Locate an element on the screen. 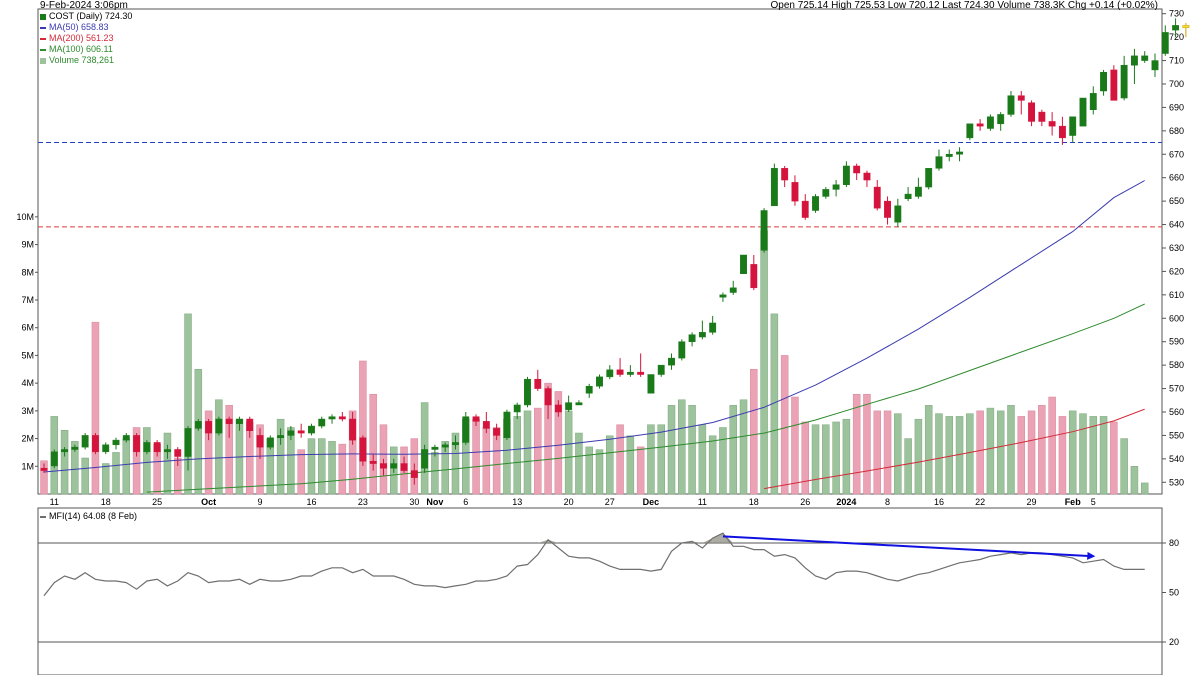  legend-ma200: MA(200) 561.23 is located at coordinates (86, 38).